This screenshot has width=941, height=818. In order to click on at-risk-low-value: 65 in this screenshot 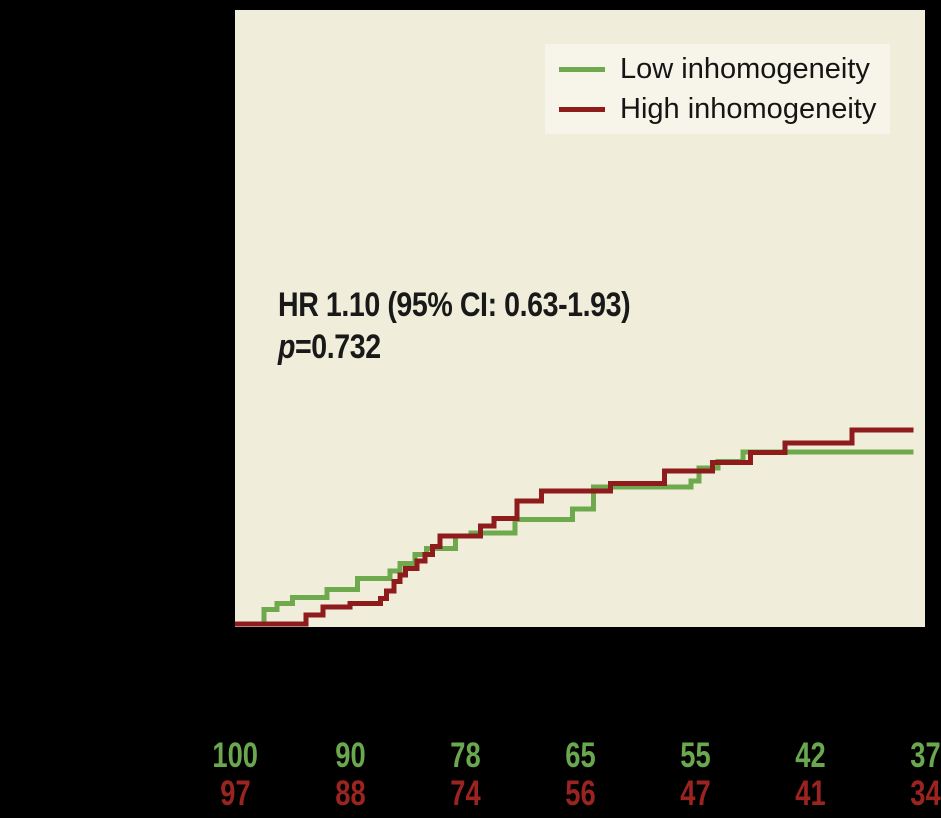, I will do `click(580, 755)`.